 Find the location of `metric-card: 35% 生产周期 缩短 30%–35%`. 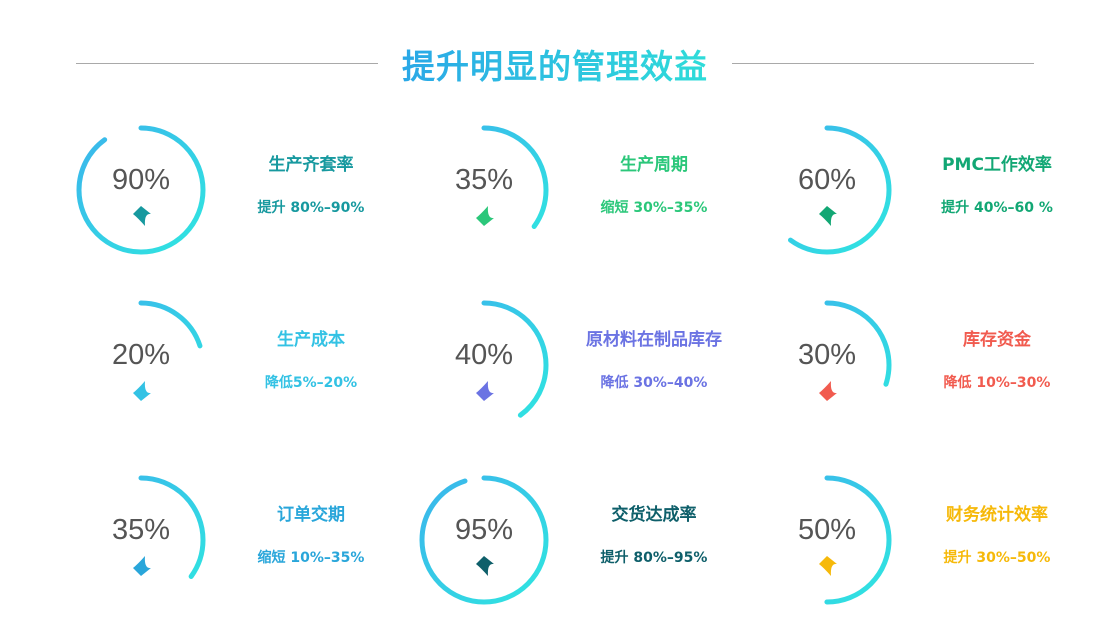

metric-card: 35% 生产周期 缩短 30%–35% is located at coordinates (585, 200).